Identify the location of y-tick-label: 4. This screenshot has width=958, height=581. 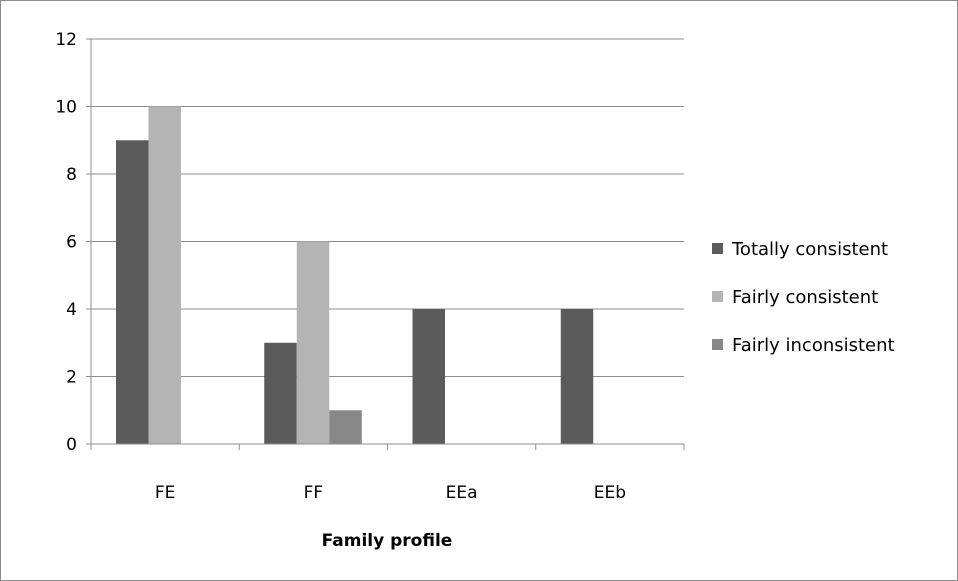
(71, 310).